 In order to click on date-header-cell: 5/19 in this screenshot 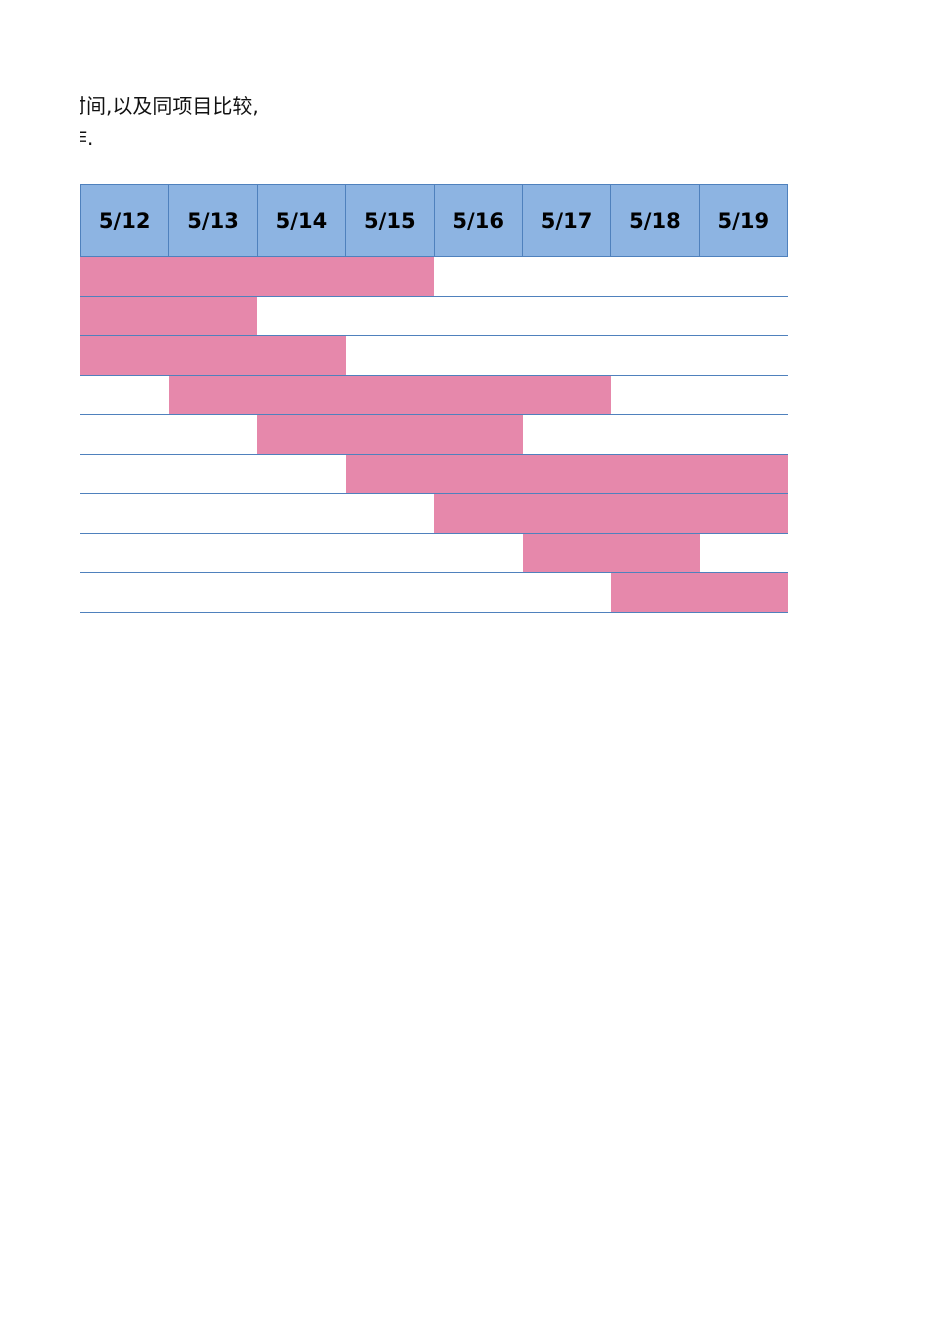, I will do `click(743, 220)`.